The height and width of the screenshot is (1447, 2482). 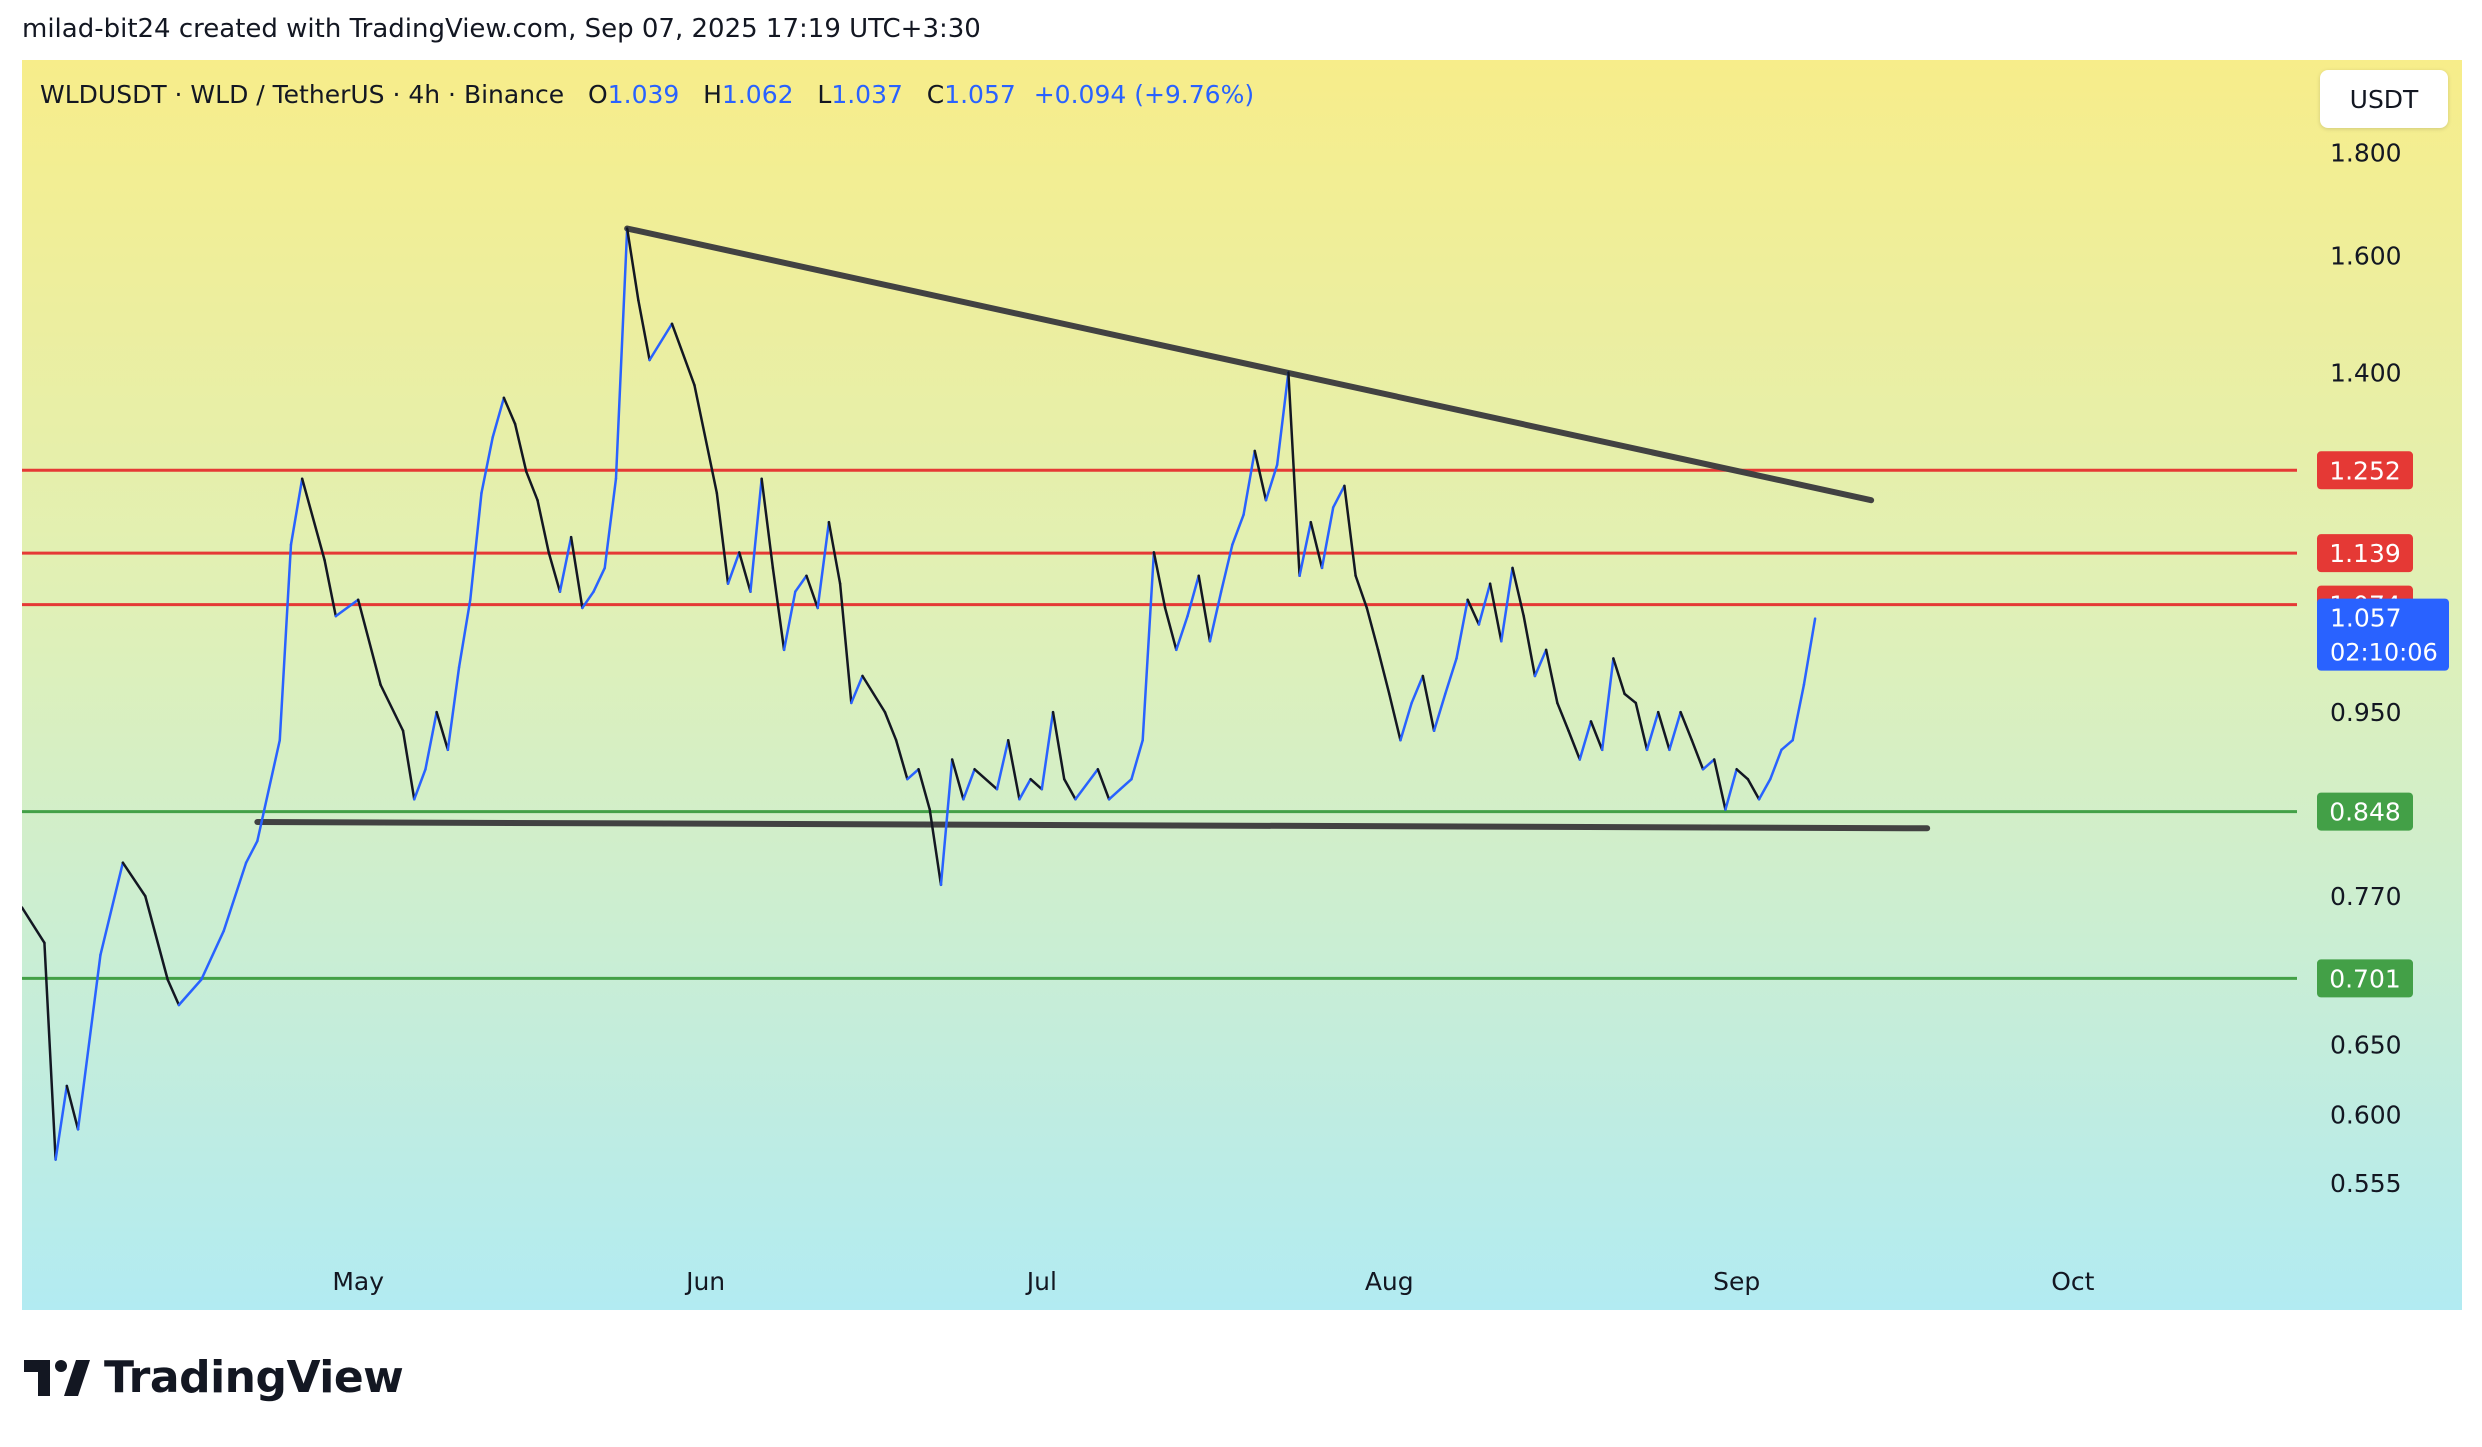 What do you see at coordinates (935, 94) in the screenshot?
I see `close-label: C` at bounding box center [935, 94].